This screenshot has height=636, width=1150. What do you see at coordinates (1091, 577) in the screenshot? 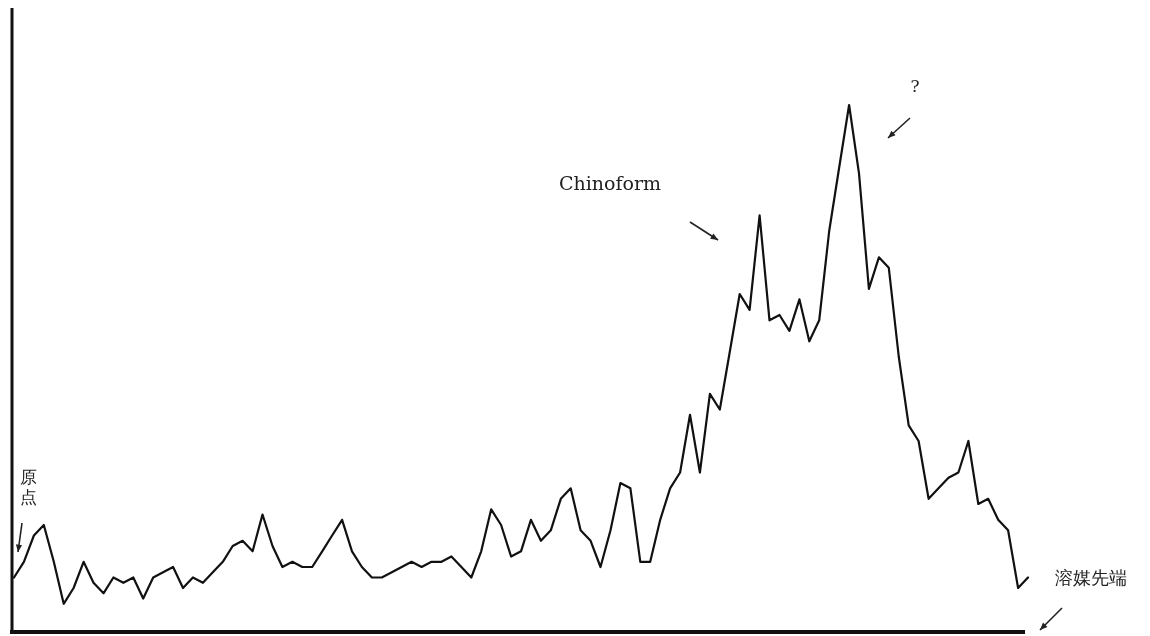
I see `annotation: 溶媒先端` at bounding box center [1091, 577].